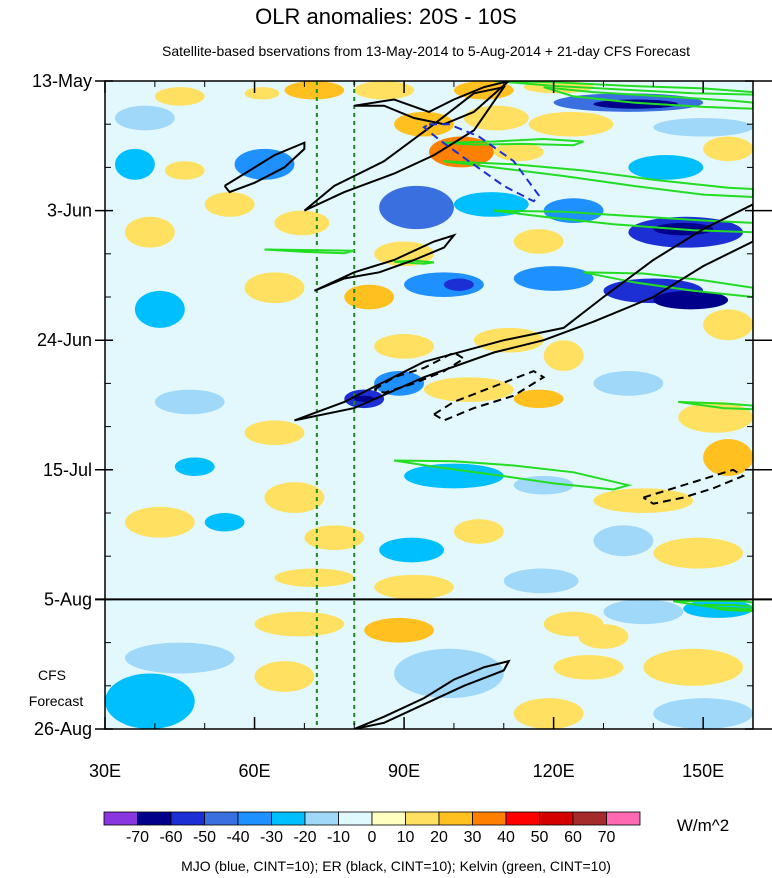  Describe the element at coordinates (338, 837) in the screenshot. I see `colorbar-label: -10` at that location.